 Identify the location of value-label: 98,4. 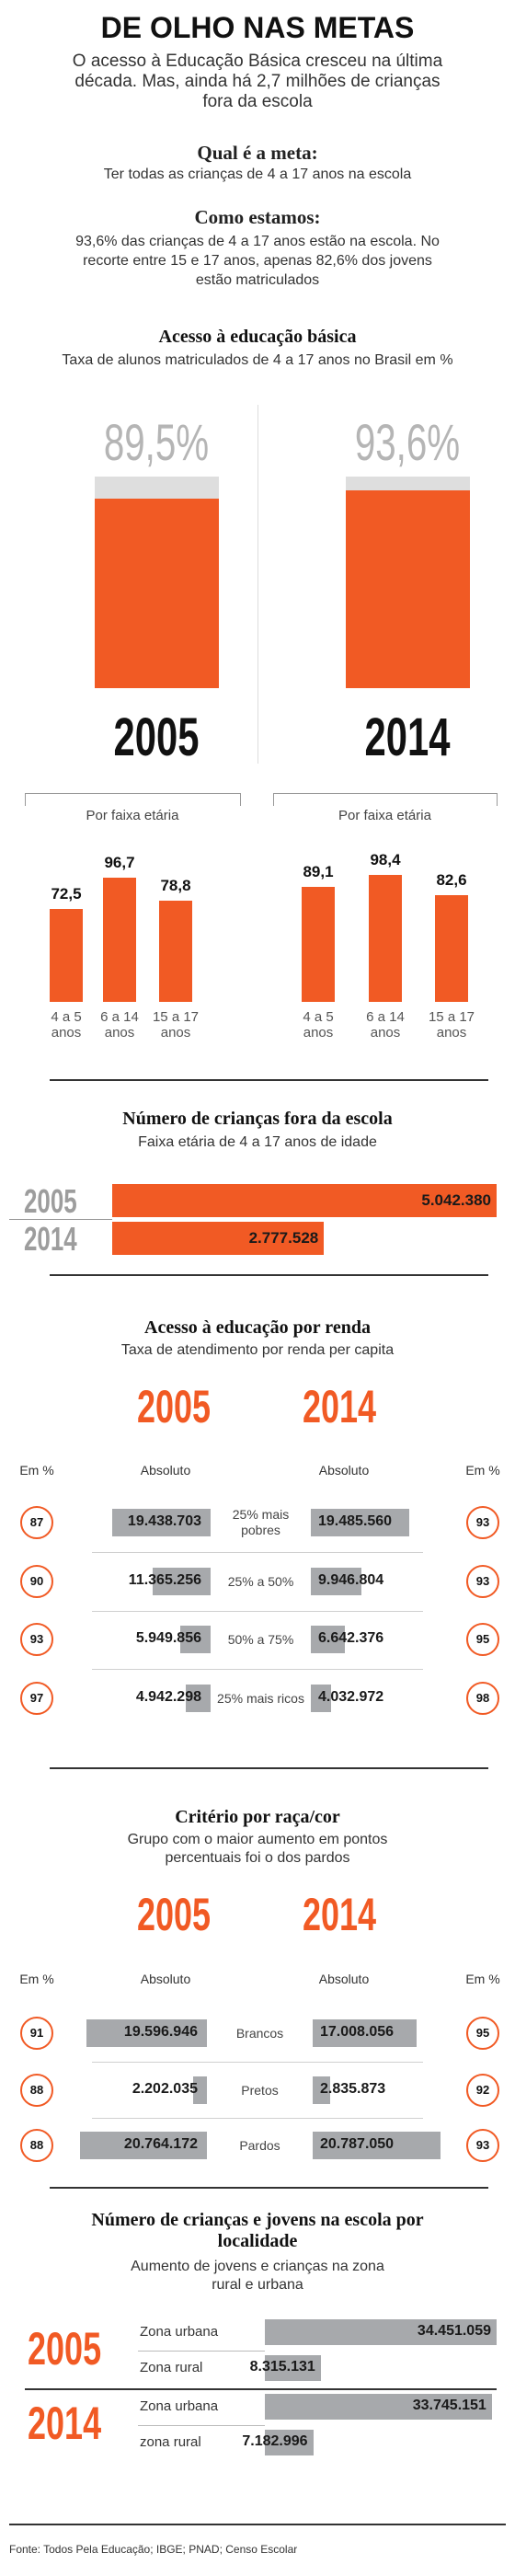
(385, 860).